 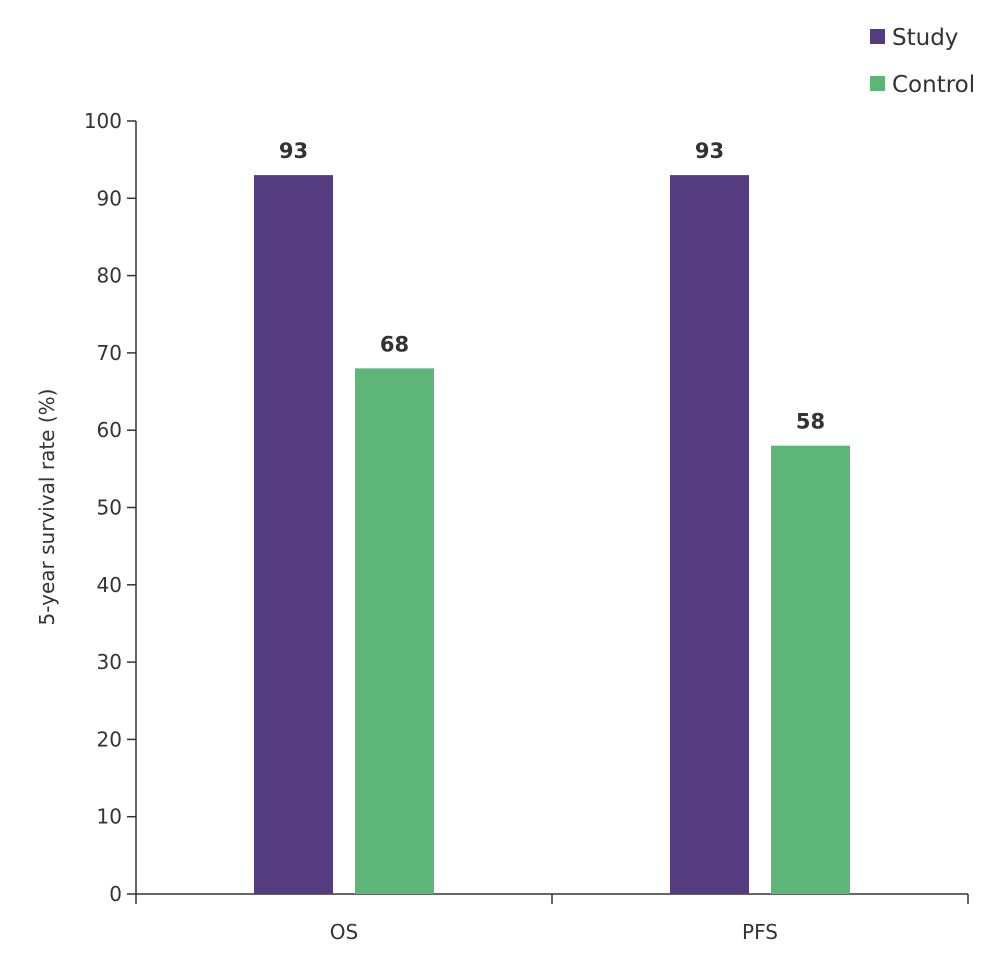 I want to click on y-tick-label: 0, so click(x=115, y=894).